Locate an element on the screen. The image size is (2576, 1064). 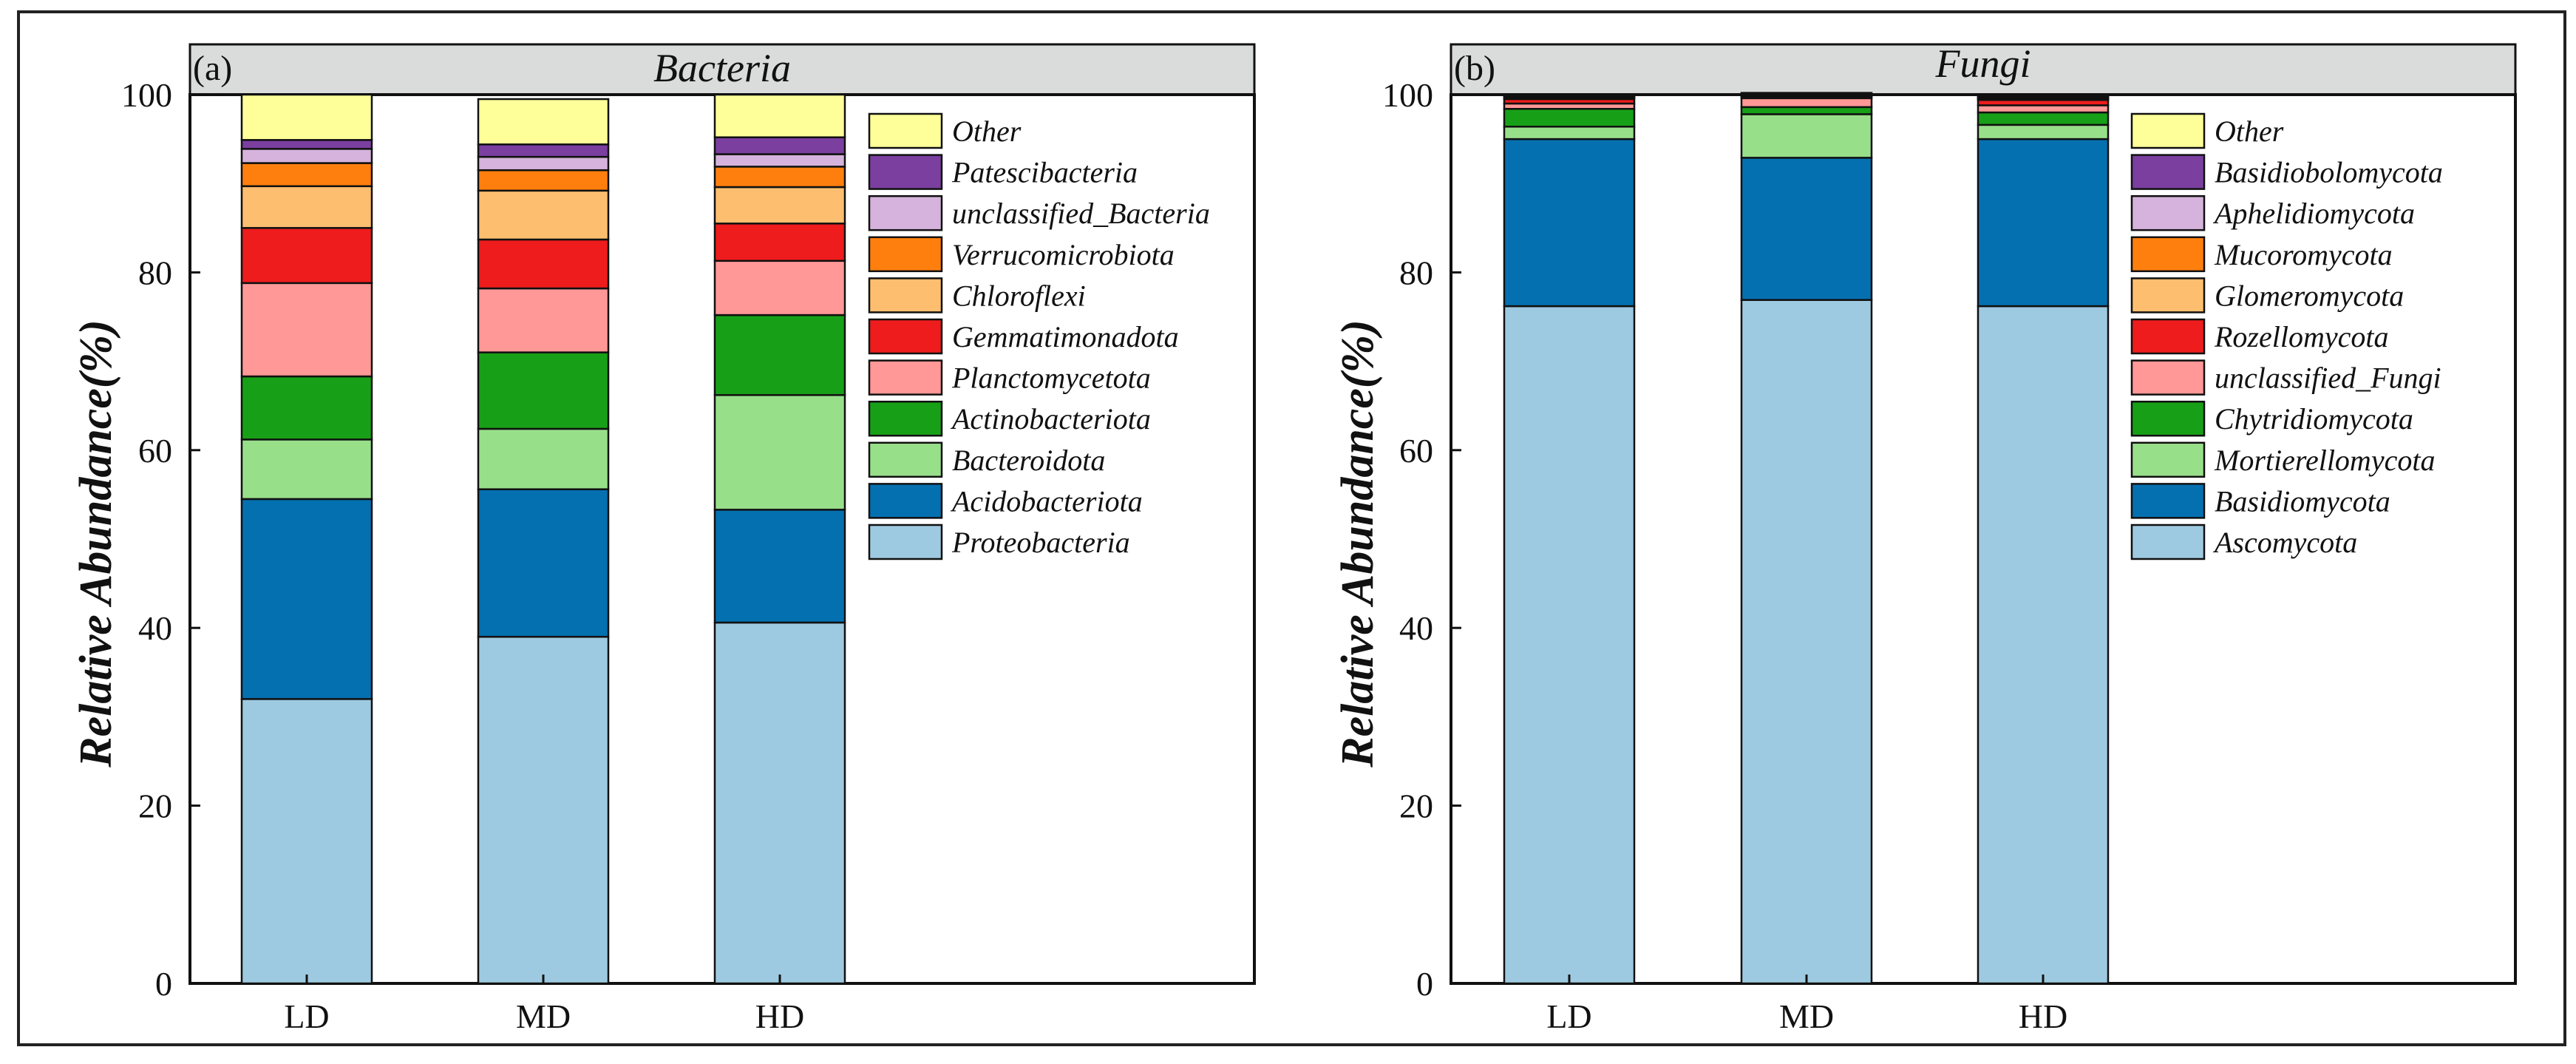
legend-label: Gemmatimonadota is located at coordinates (1065, 336).